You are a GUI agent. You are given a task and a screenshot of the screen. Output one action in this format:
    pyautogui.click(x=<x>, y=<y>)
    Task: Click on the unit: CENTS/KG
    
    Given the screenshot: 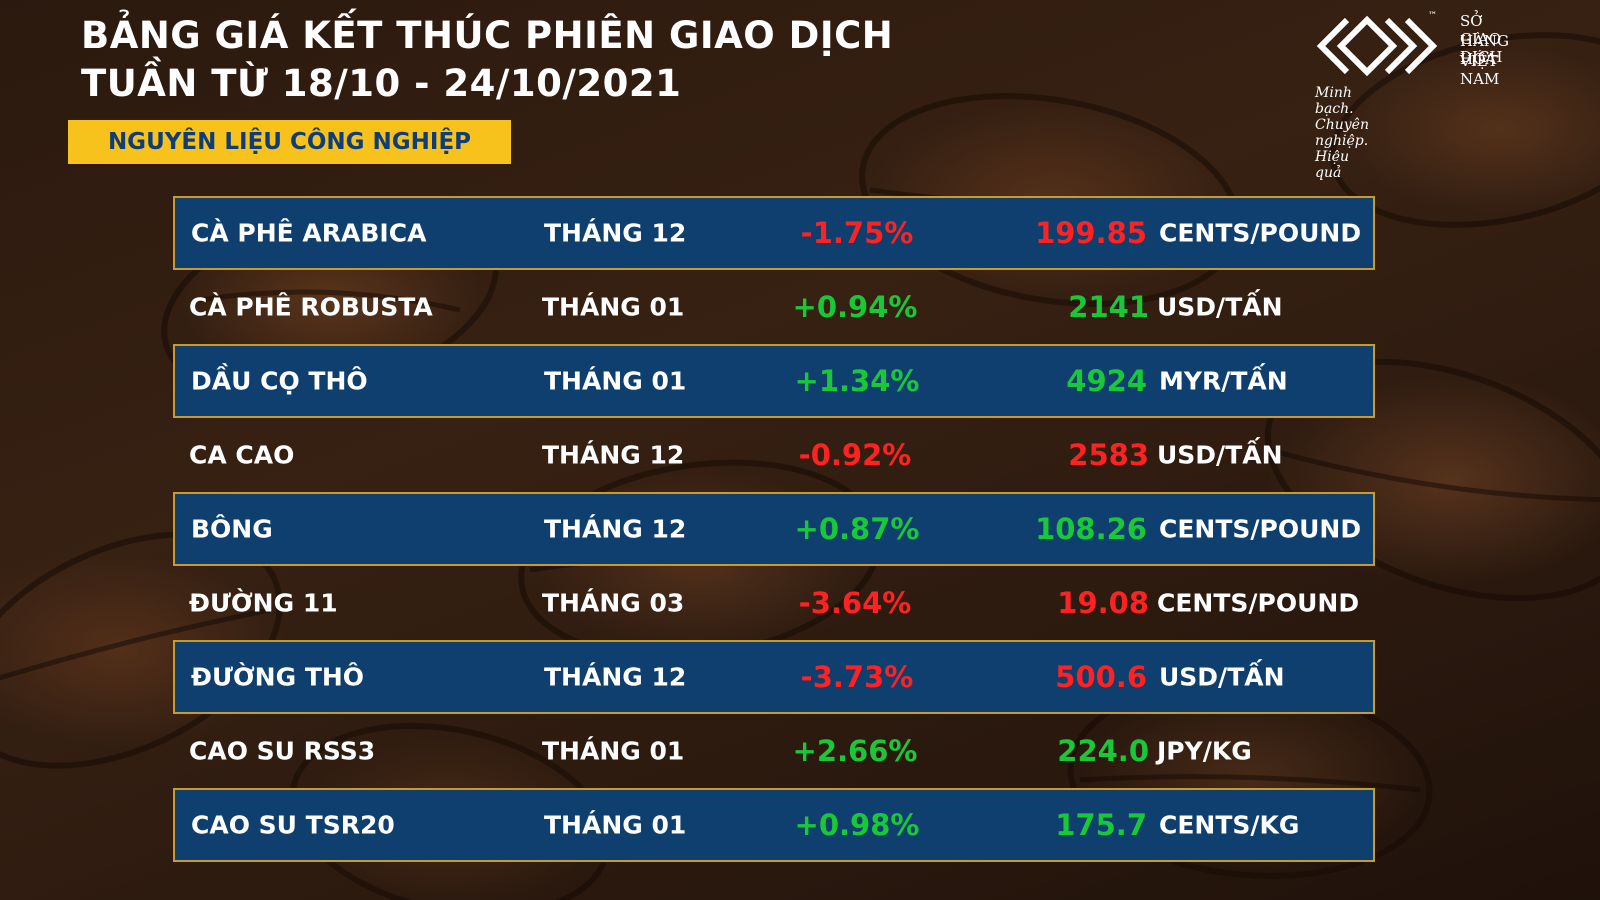 What is the action you would take?
    pyautogui.click(x=1229, y=825)
    